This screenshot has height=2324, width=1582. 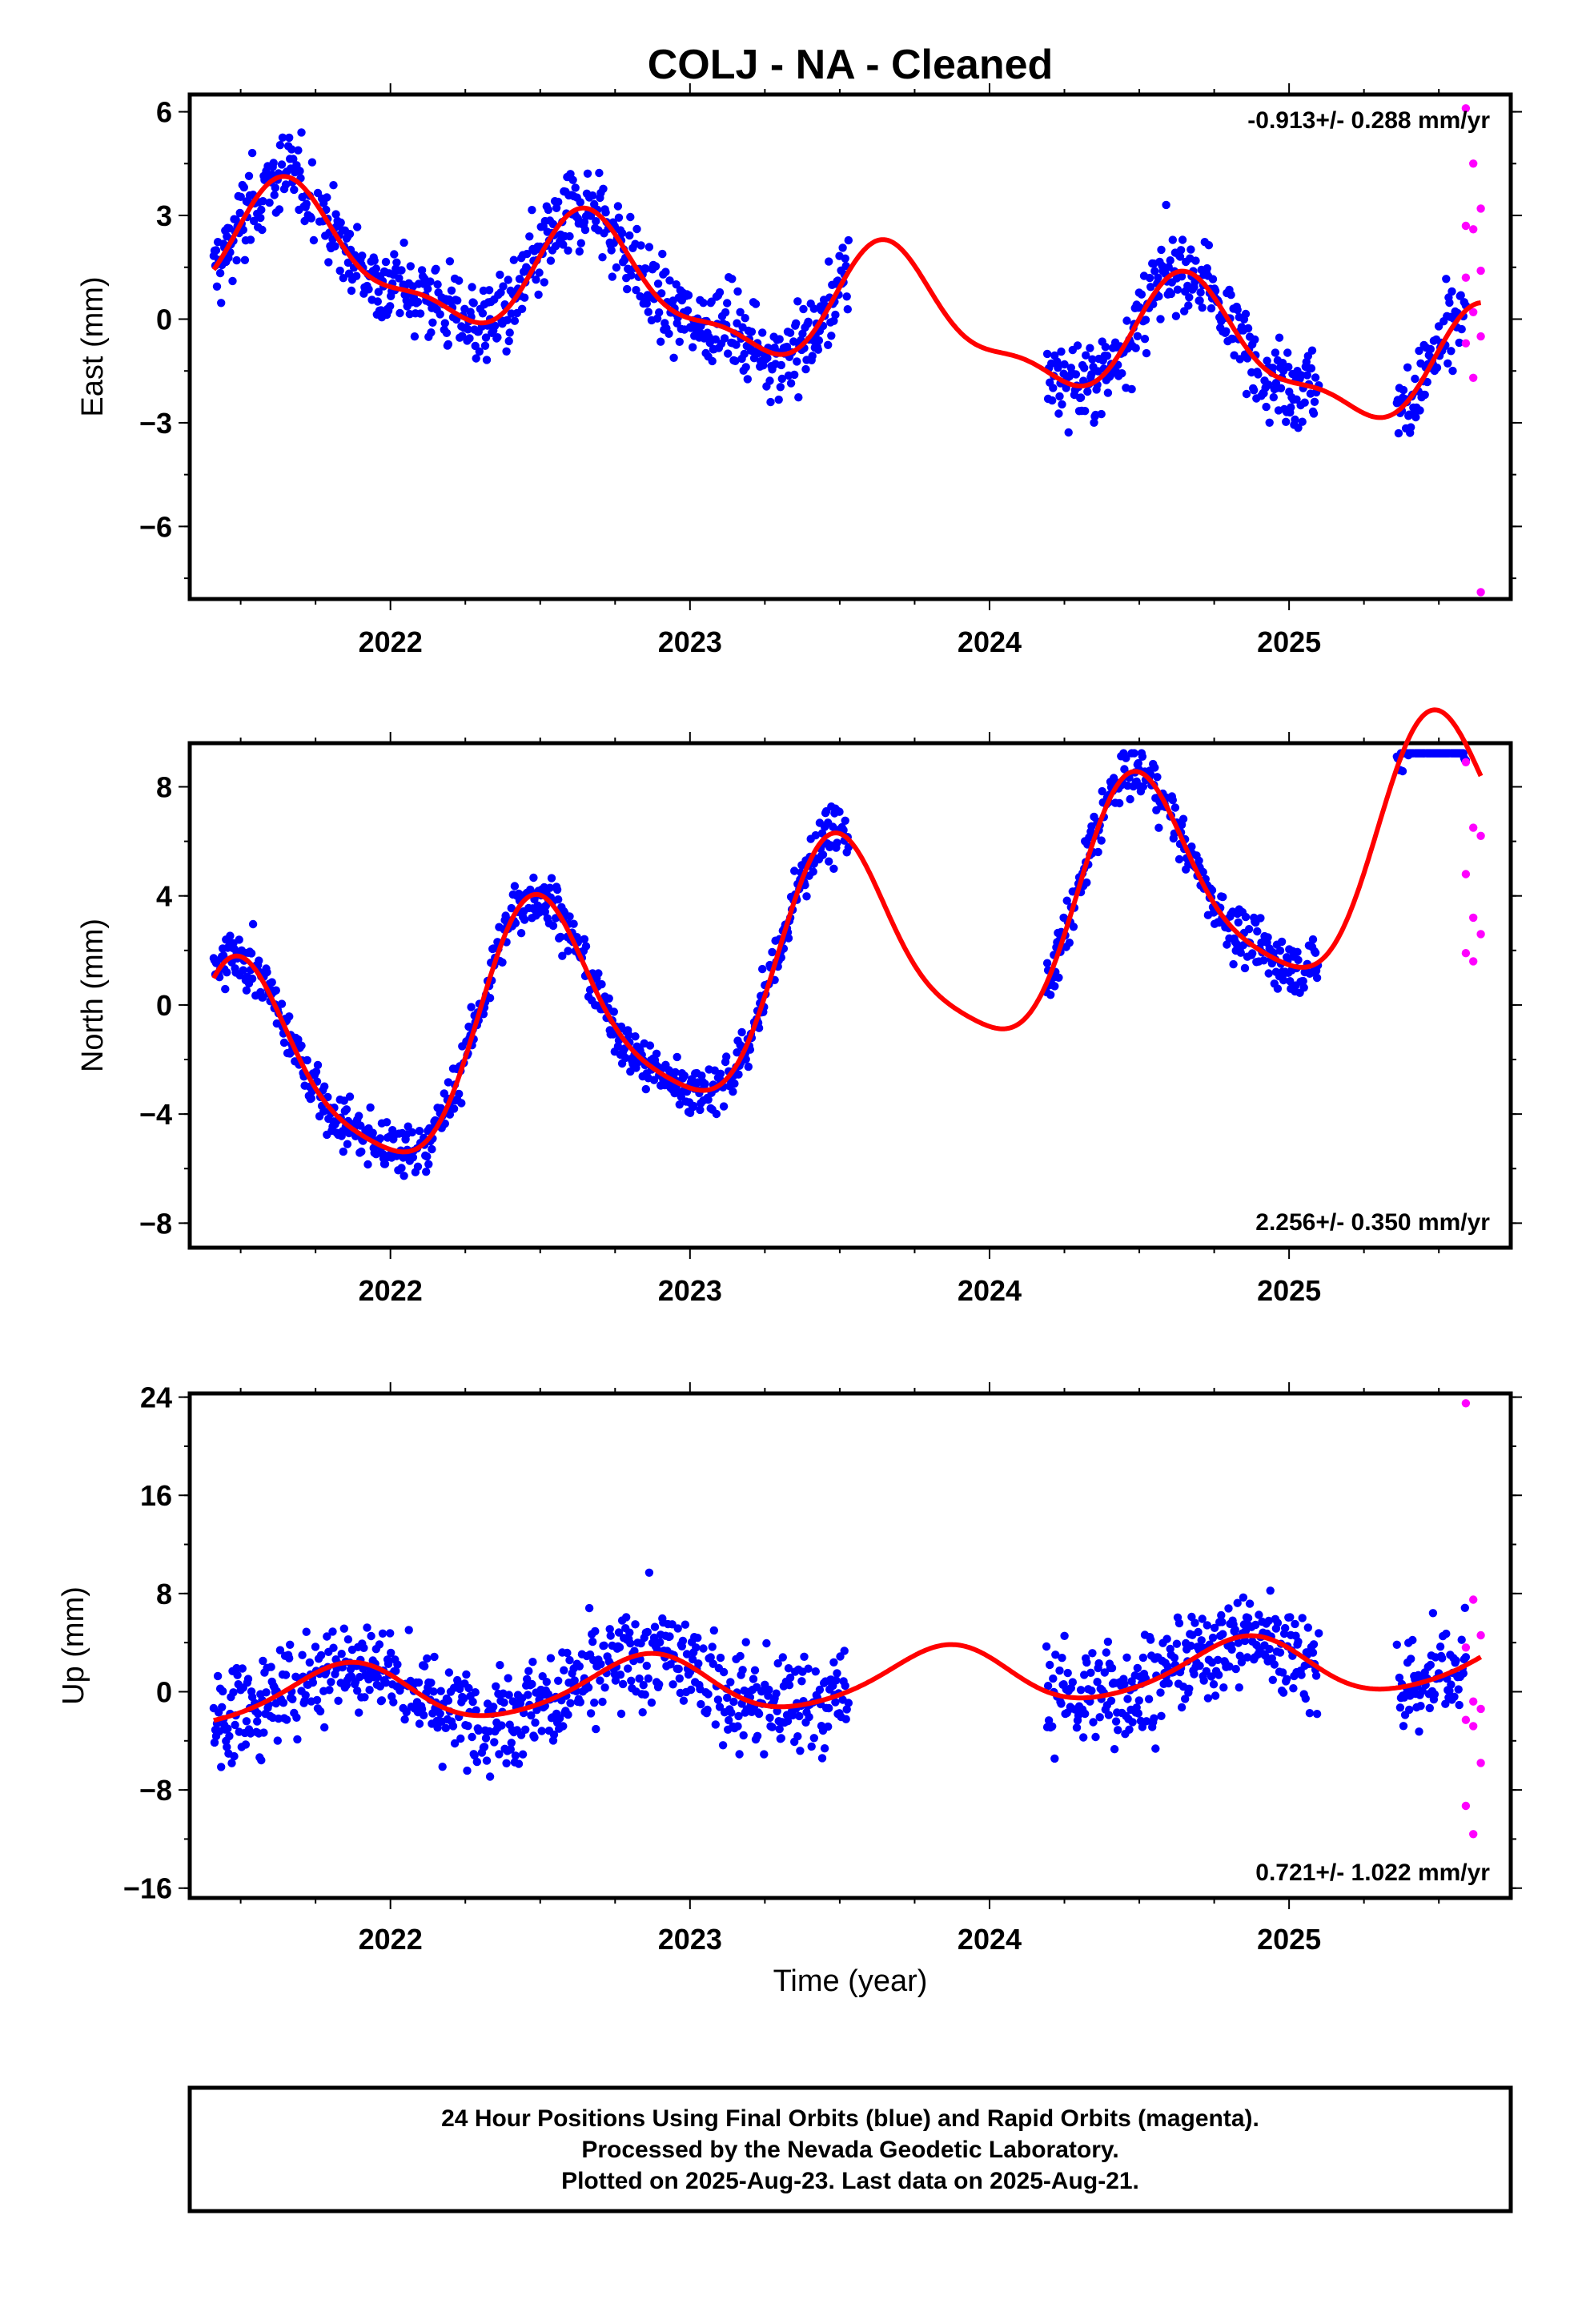 I want to click on x-tick-label-2025: 2025, so click(x=1289, y=1290).